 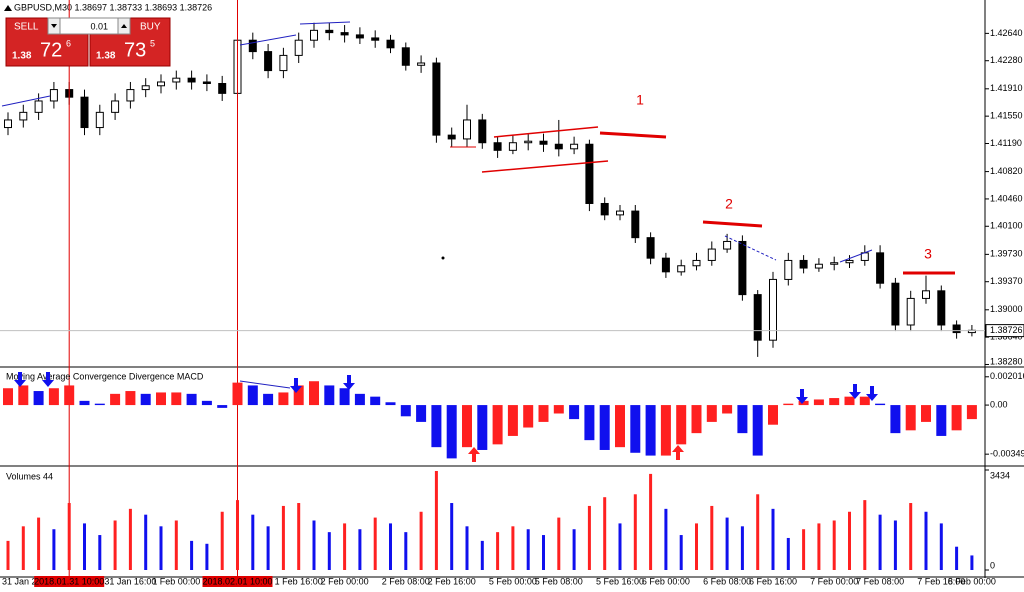 What do you see at coordinates (620, 581) in the screenshot?
I see `x-tick-label: 5 Feb 16:00` at bounding box center [620, 581].